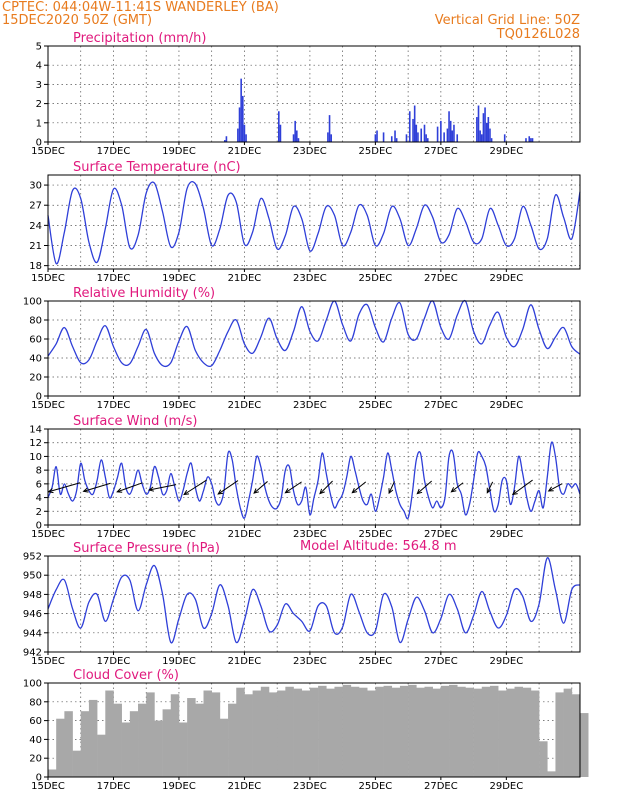  I want to click on cloud-cover-ytick-label: 60, so click(35, 721).